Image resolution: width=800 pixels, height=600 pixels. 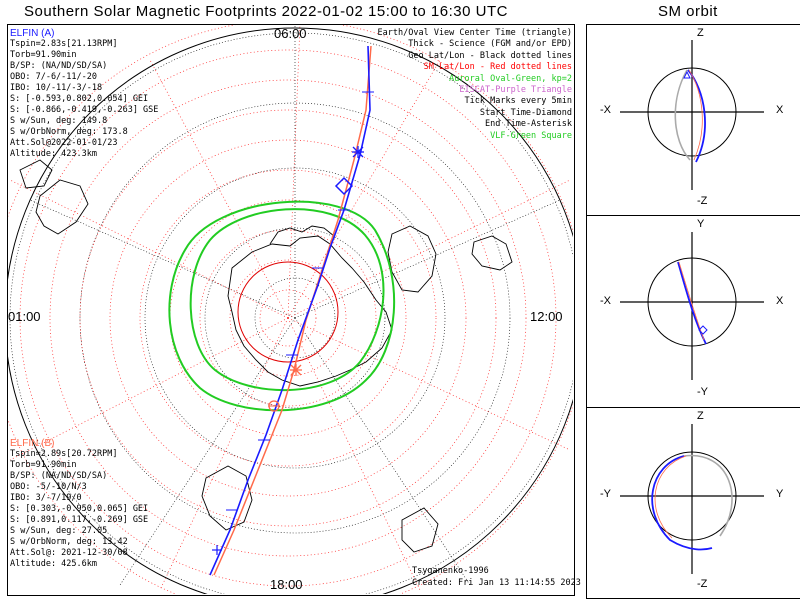 What do you see at coordinates (474, 33) in the screenshot?
I see `legend-entry: Earth/Oval View Center Time (triangle)` at bounding box center [474, 33].